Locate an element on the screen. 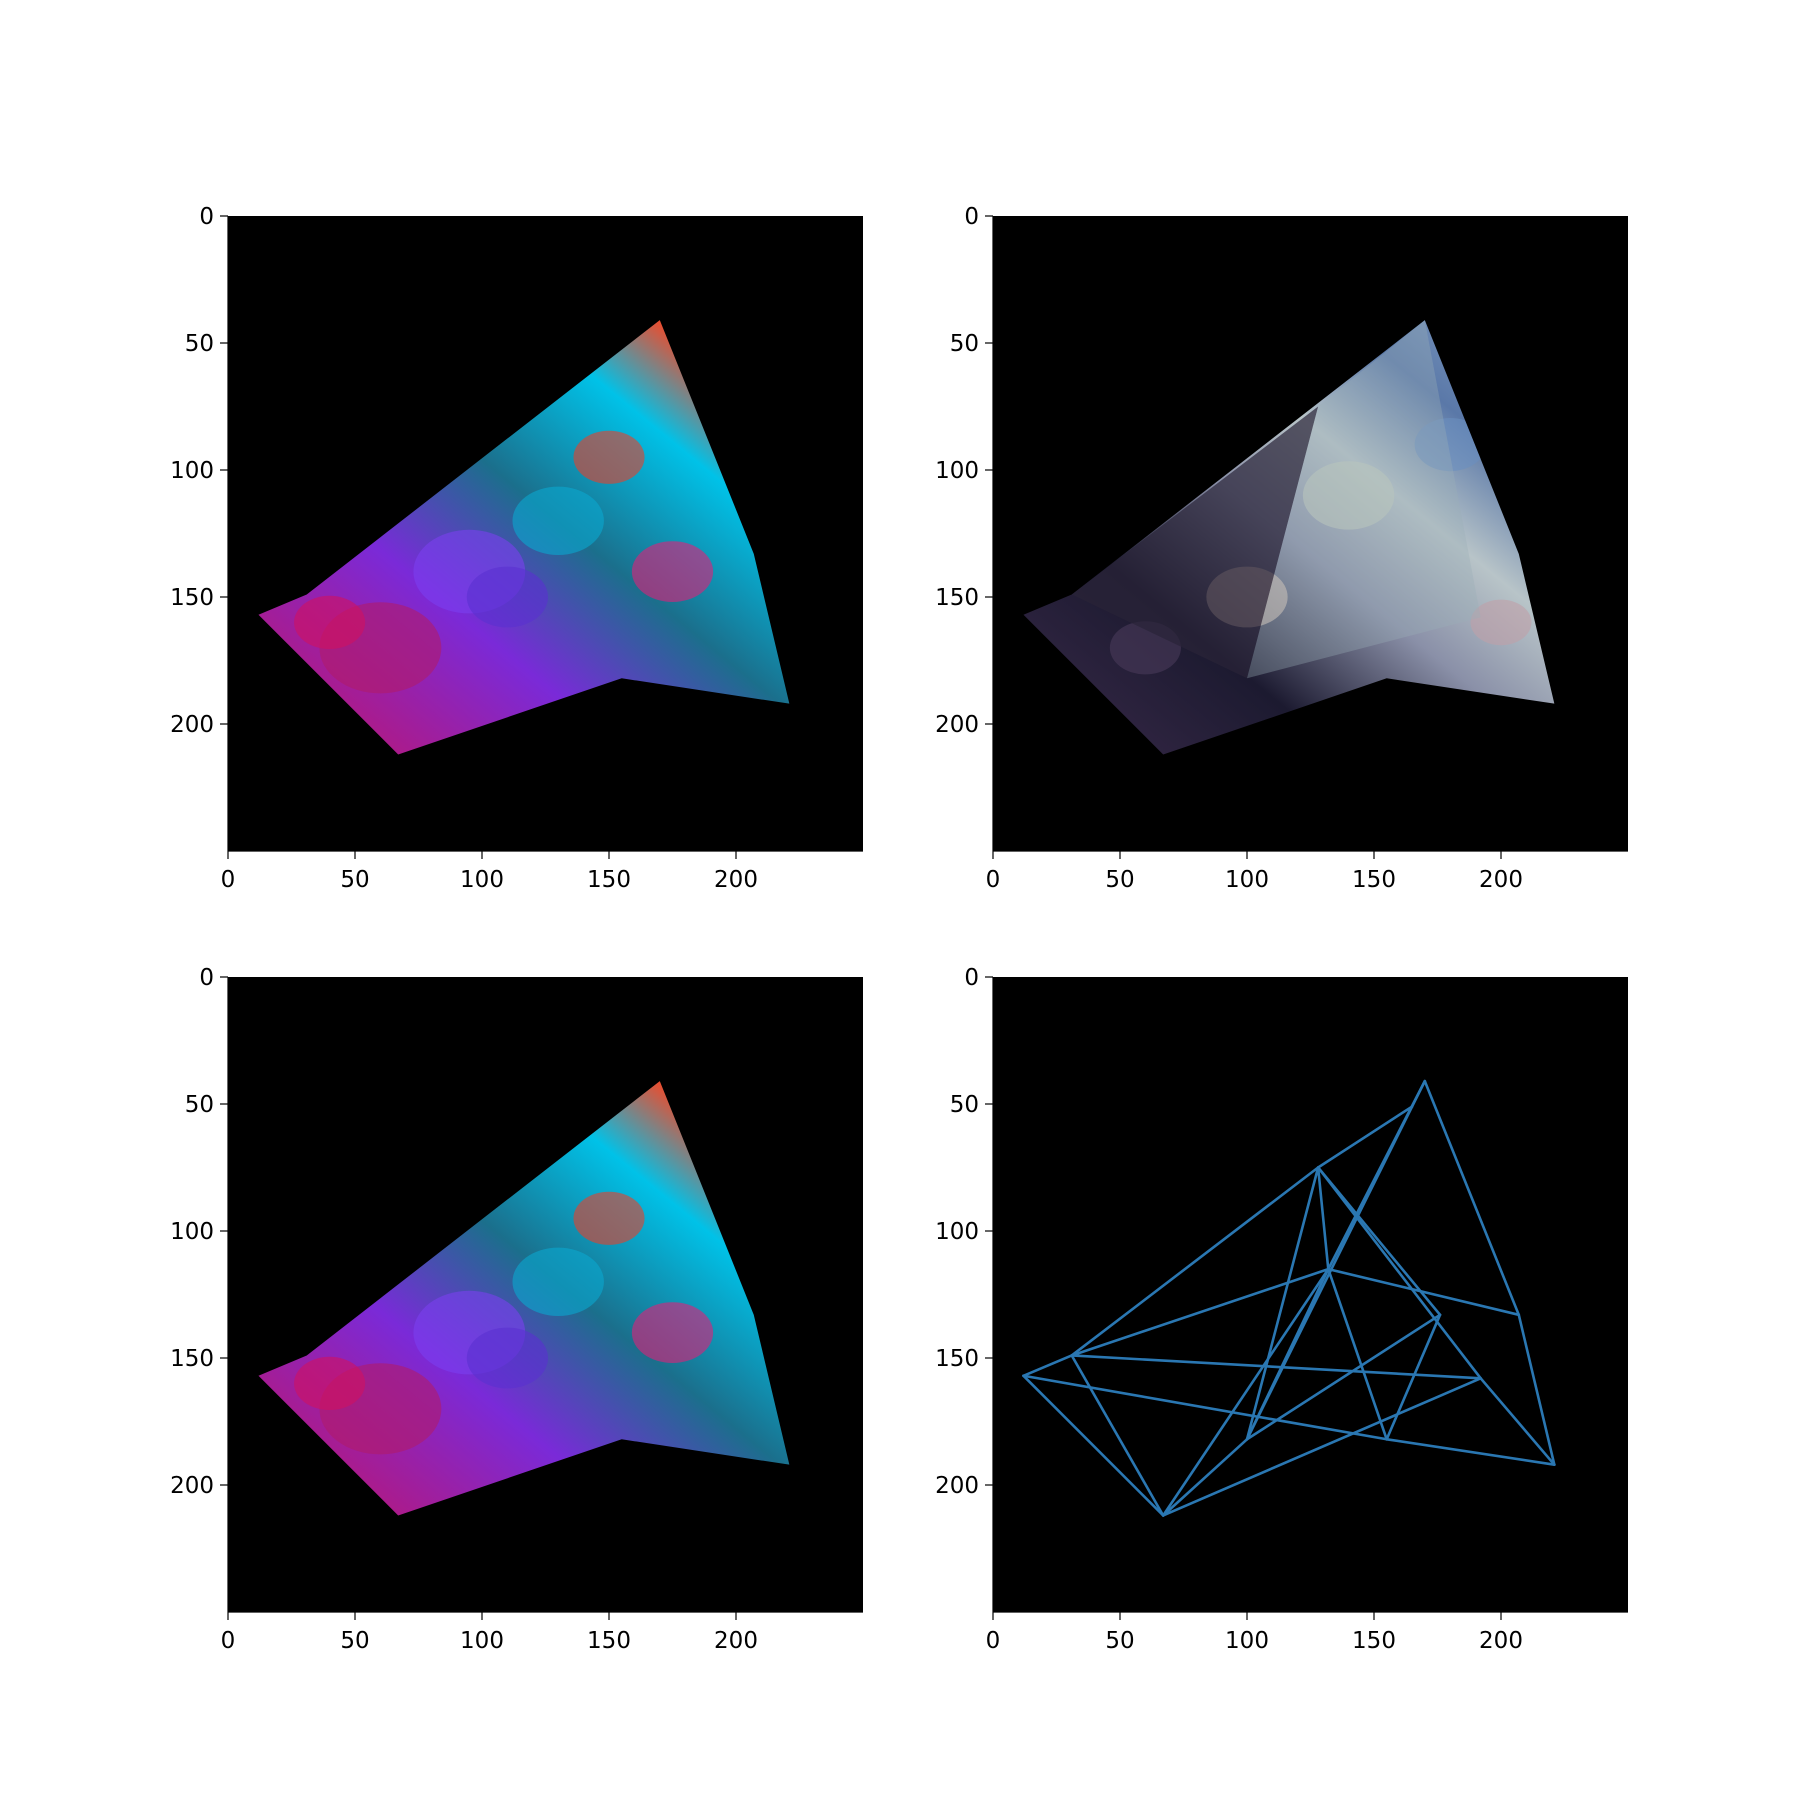 This screenshot has width=1800, height=1800. panel-bottom-right: 0 50 100 150 200 0 50 100 150 200 is located at coordinates (1281, 1309).